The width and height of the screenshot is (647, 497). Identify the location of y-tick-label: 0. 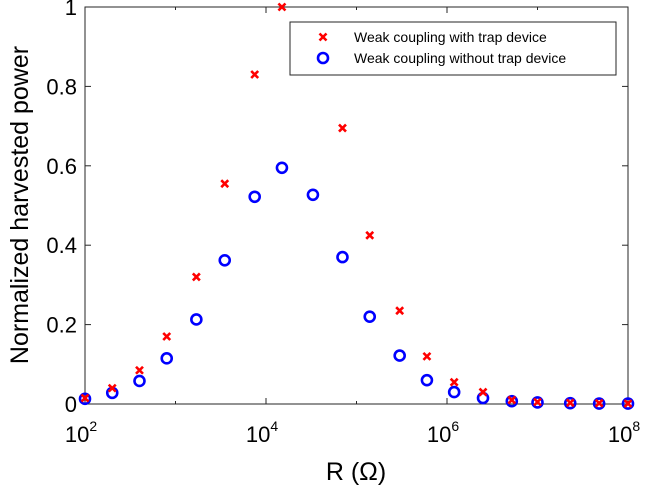
(71, 404).